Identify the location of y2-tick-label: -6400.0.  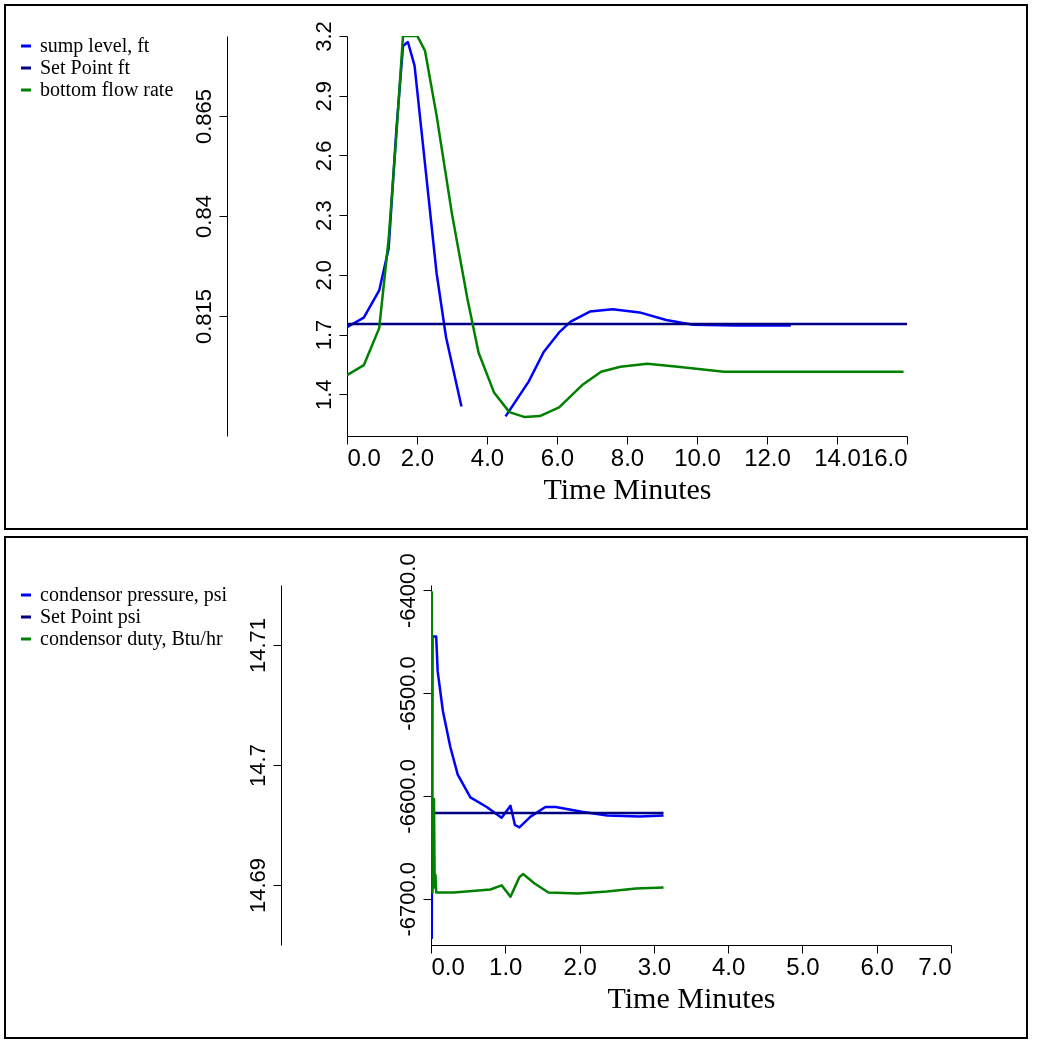
(407, 590).